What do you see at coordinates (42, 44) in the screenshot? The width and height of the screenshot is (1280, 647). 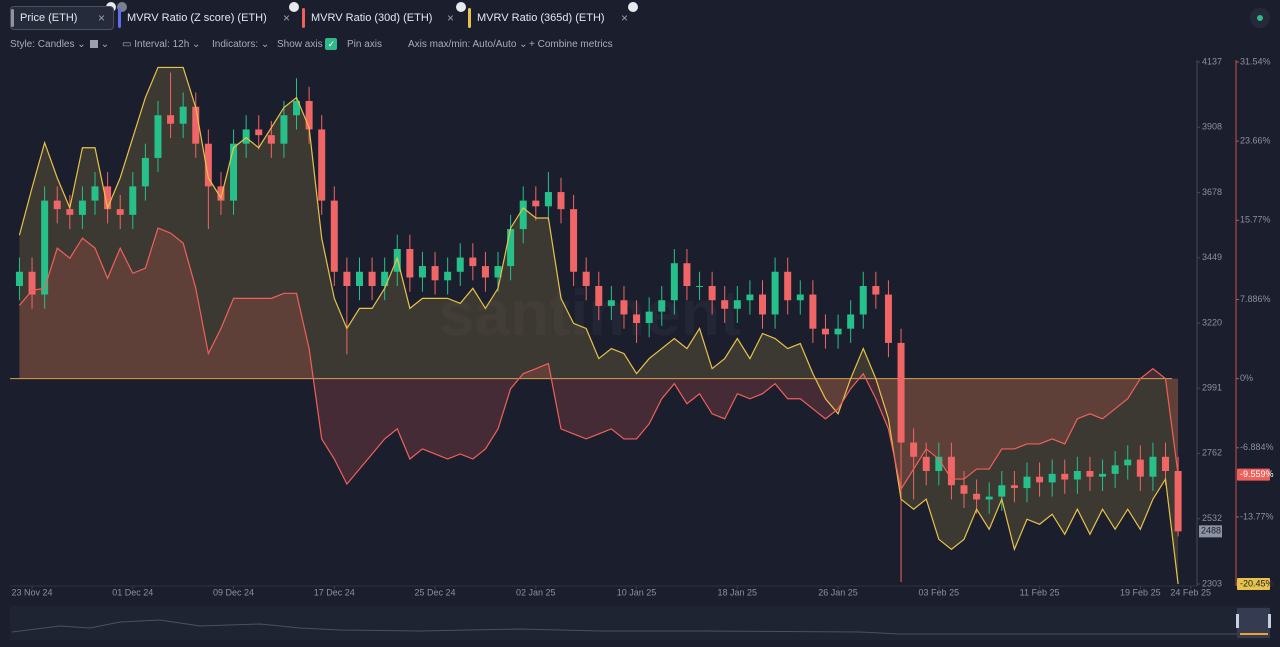 I see `style-label: Style: Candles` at bounding box center [42, 44].